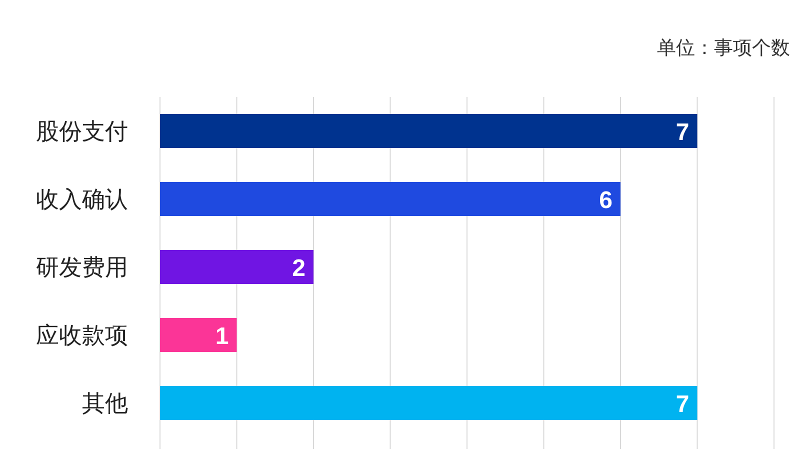 The width and height of the screenshot is (800, 463). I want to click on data-label: 1, so click(222, 336).